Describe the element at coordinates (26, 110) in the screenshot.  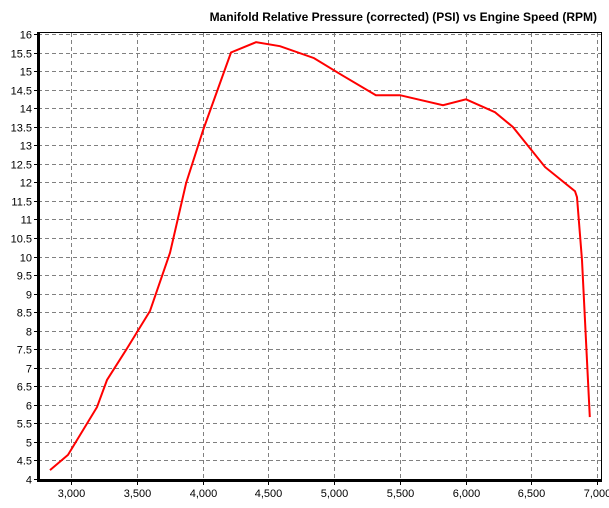
I see `y-tick-label: 14` at that location.